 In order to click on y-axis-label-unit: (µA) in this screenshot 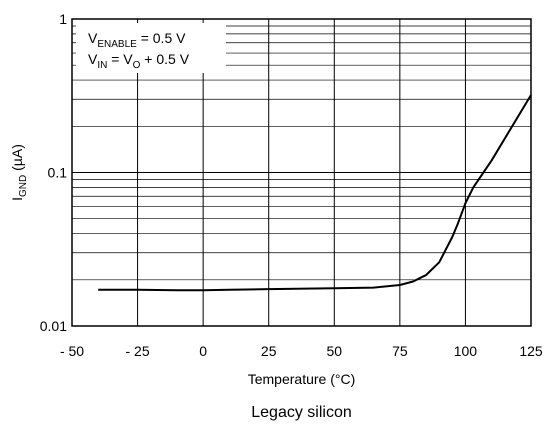, I will do `click(17, 159)`.